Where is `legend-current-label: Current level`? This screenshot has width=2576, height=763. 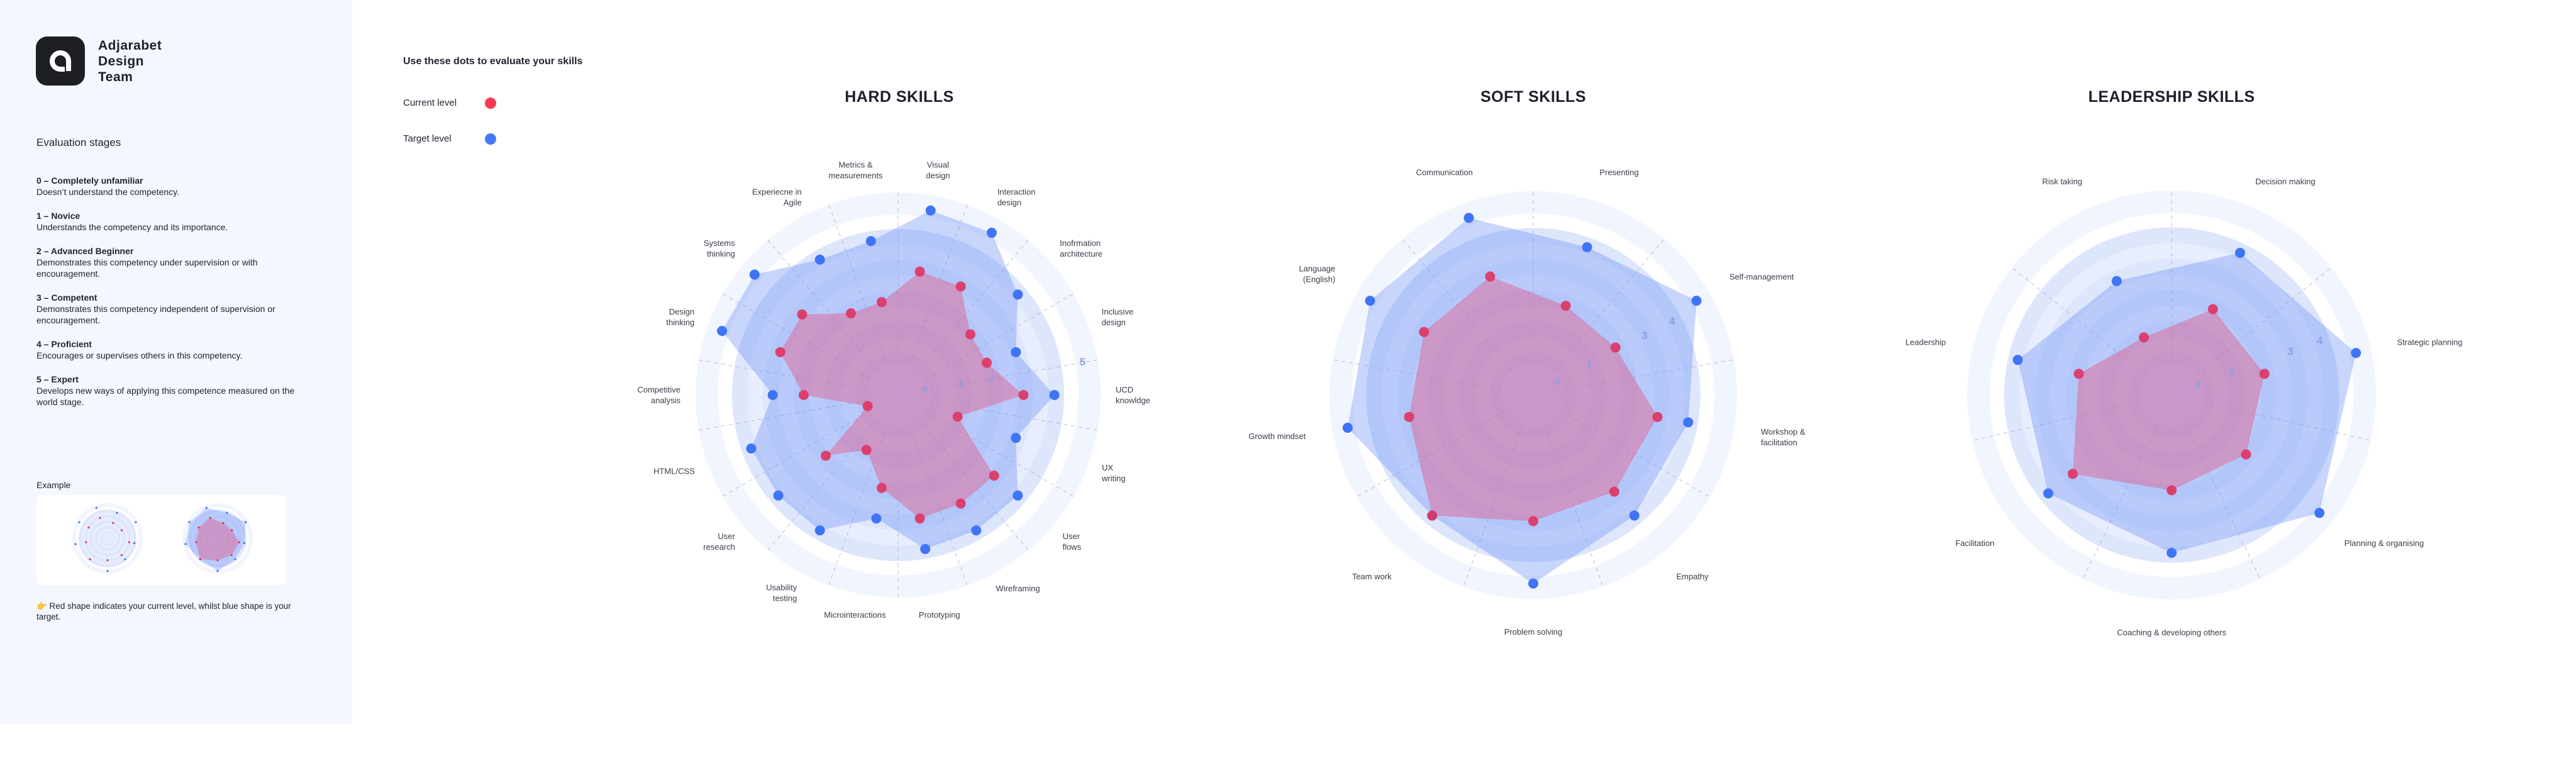
legend-current-label: Current level is located at coordinates (430, 103).